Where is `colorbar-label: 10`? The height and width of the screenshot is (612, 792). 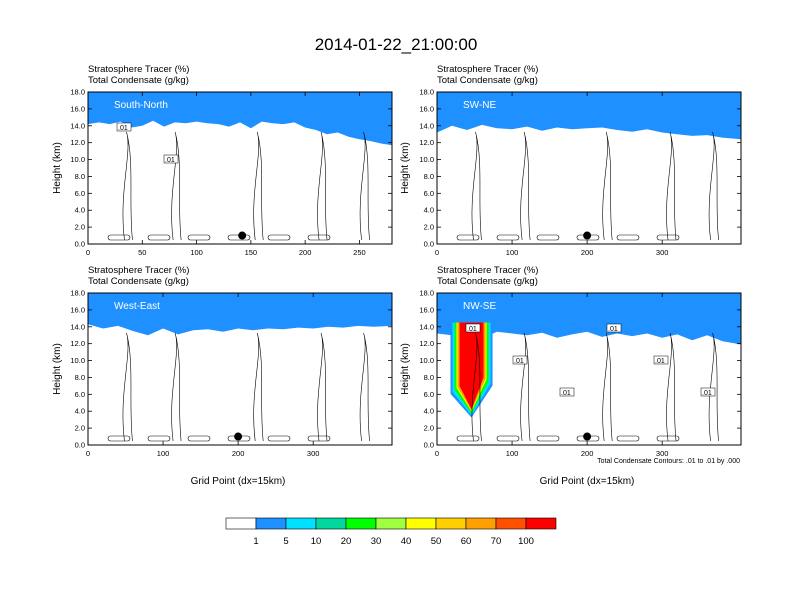
colorbar-label: 10 is located at coordinates (316, 541).